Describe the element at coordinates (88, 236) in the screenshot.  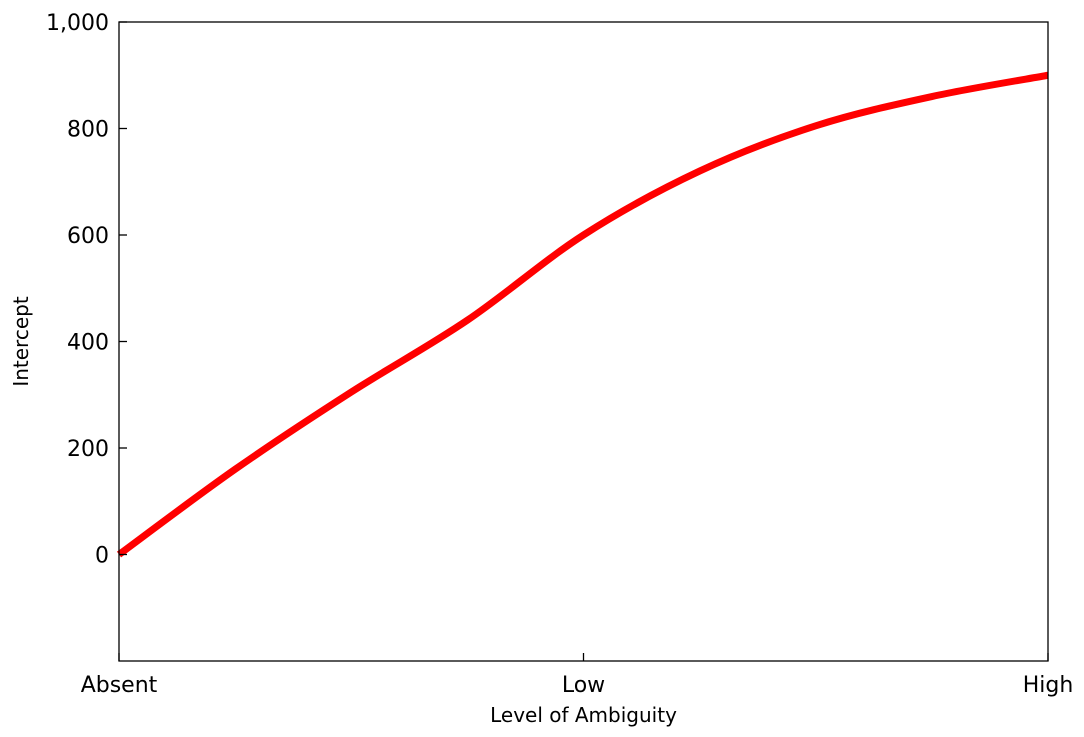
I see `y-tick-label: 600` at that location.